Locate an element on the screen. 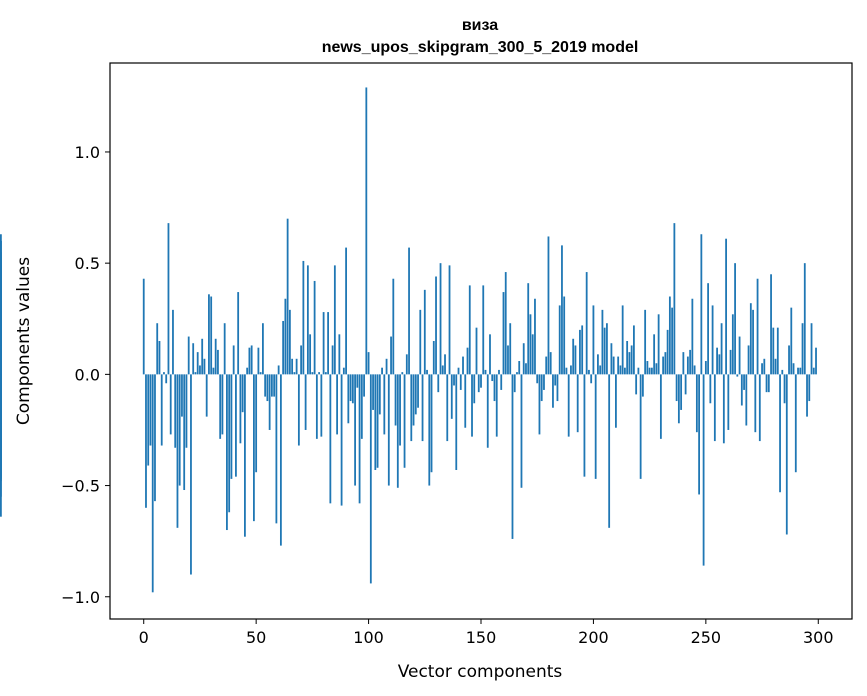 The image size is (867, 696). y-tick-label: −0.5 is located at coordinates (80, 486).